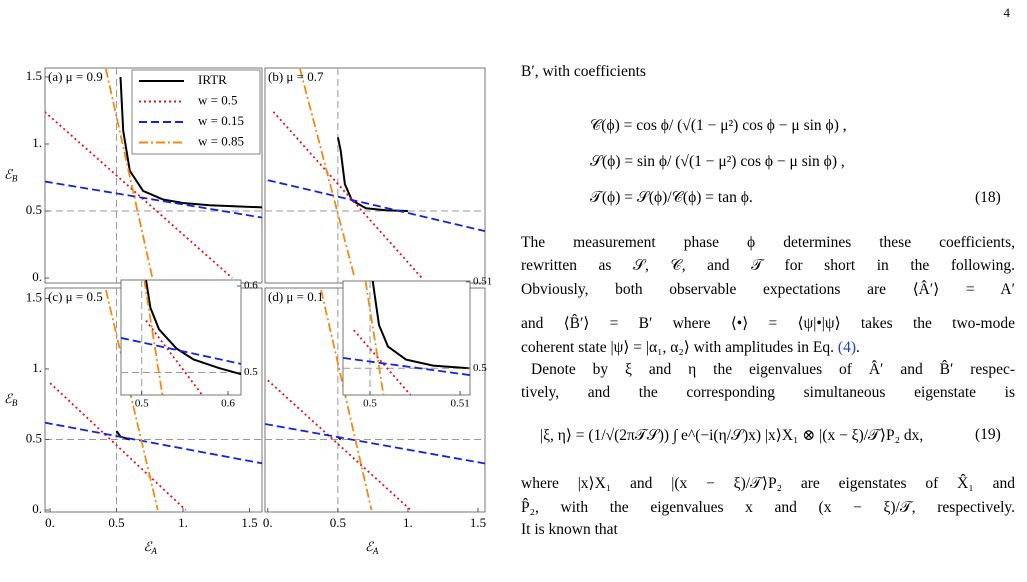 The height and width of the screenshot is (582, 1027). Describe the element at coordinates (75, 76) in the screenshot. I see `panel-label: (a) μ = 0.9` at that location.